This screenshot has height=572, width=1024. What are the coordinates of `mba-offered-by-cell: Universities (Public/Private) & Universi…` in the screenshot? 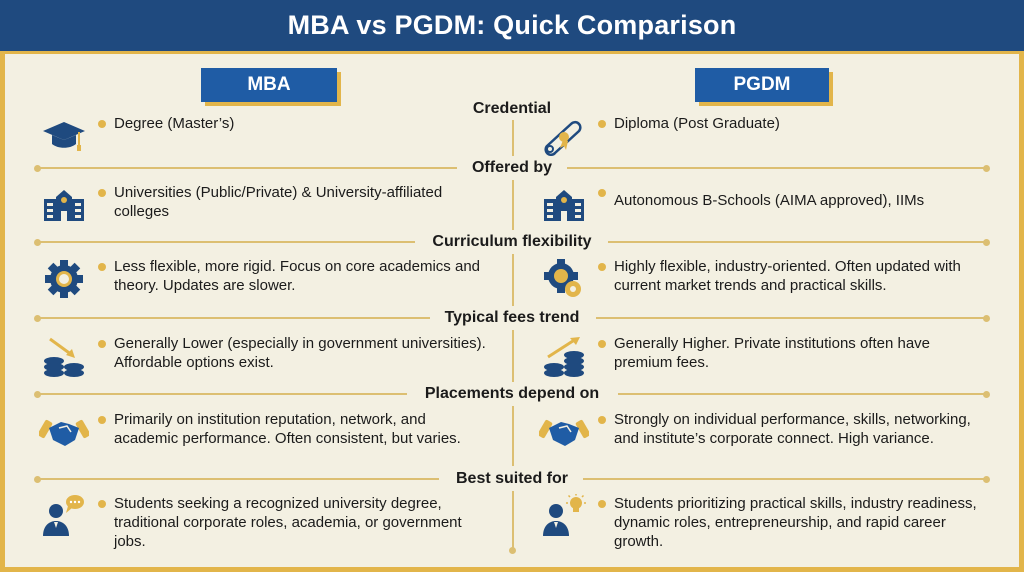 It's located at (258, 205).